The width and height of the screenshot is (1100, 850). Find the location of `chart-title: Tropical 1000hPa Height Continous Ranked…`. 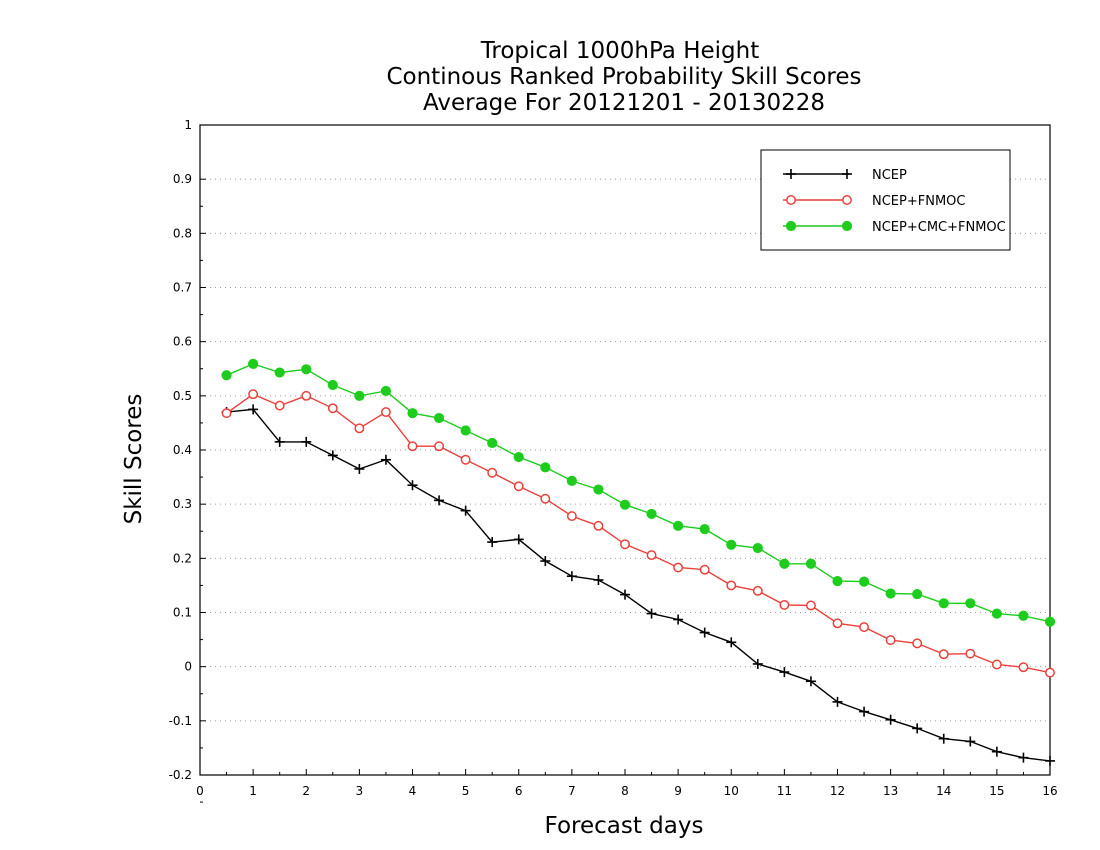

chart-title: Tropical 1000hPa Height Continous Ranked… is located at coordinates (623, 77).